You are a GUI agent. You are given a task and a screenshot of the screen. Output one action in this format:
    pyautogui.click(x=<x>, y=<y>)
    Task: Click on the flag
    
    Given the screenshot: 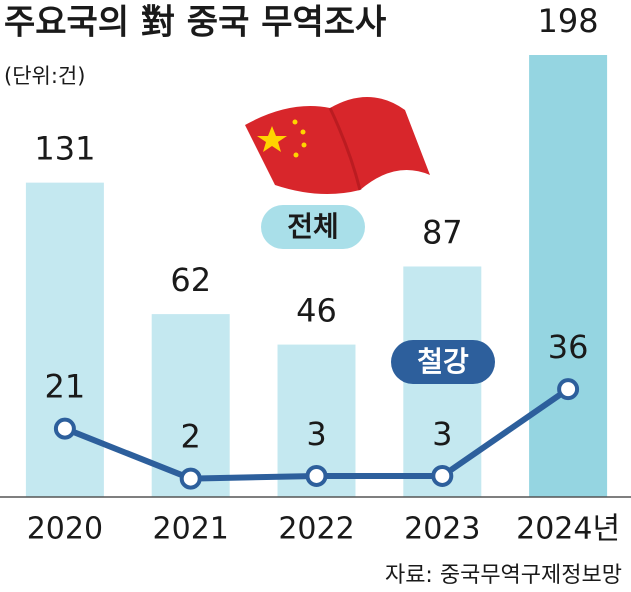 What is the action you would take?
    pyautogui.click(x=337, y=145)
    